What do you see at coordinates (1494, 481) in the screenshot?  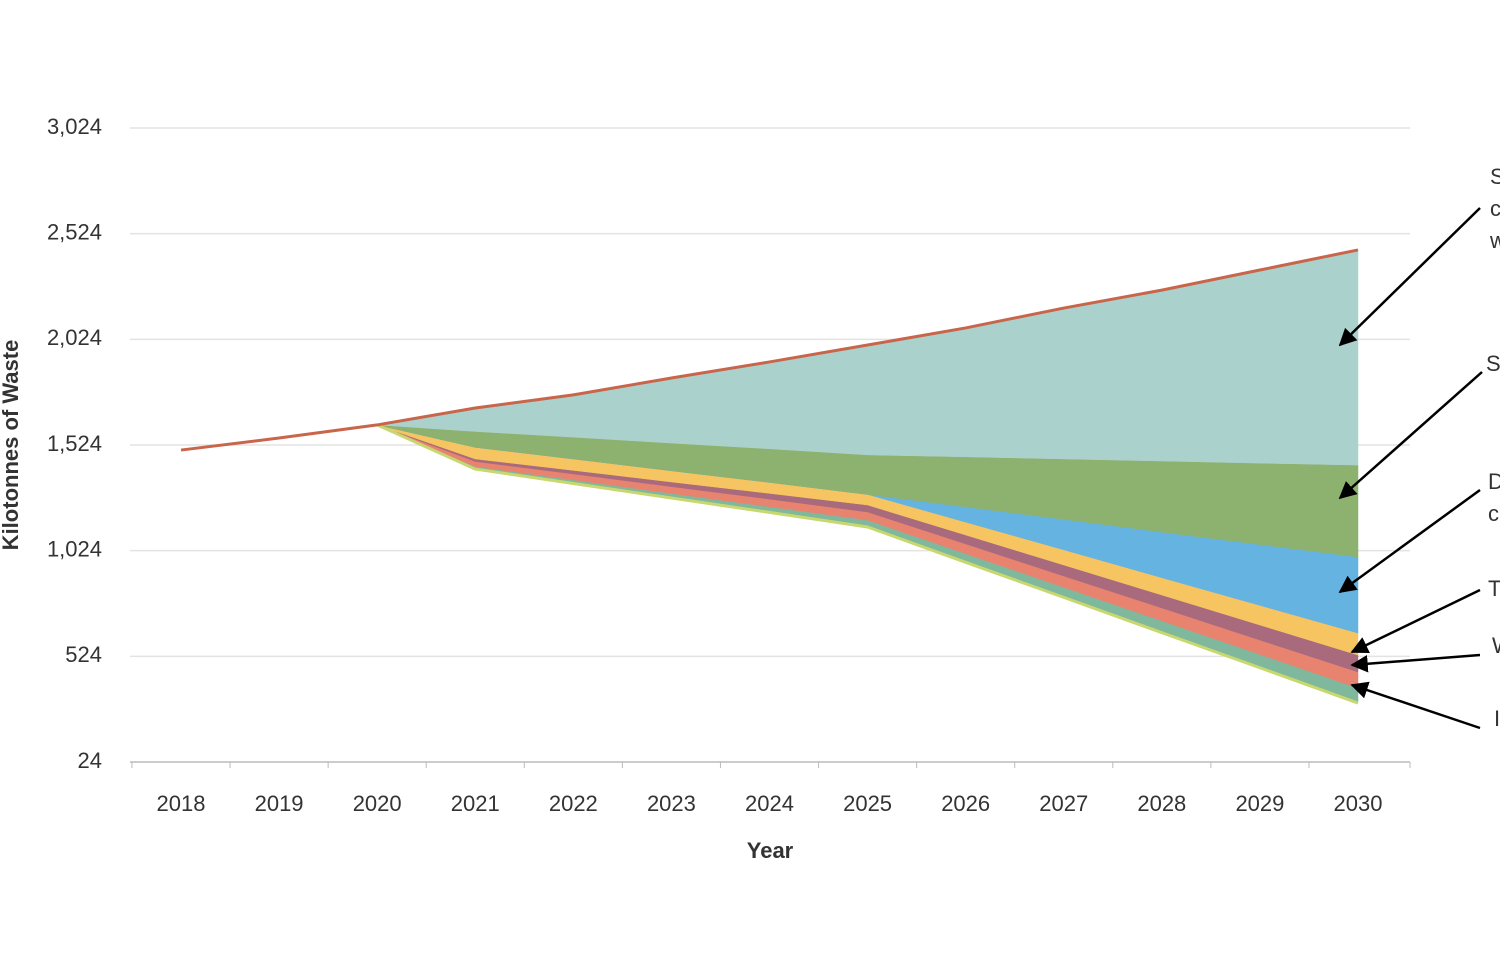 I see `annotation-text: D` at bounding box center [1494, 481].